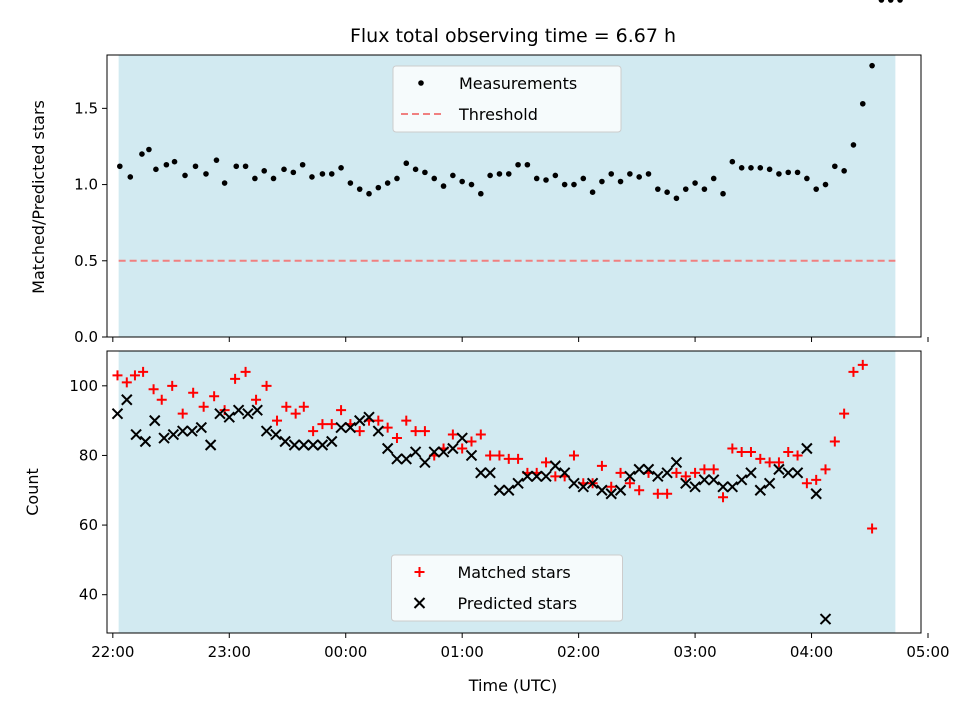 The height and width of the screenshot is (720, 960). What do you see at coordinates (927, 652) in the screenshot?
I see `x-tick-label: 05:00` at bounding box center [927, 652].